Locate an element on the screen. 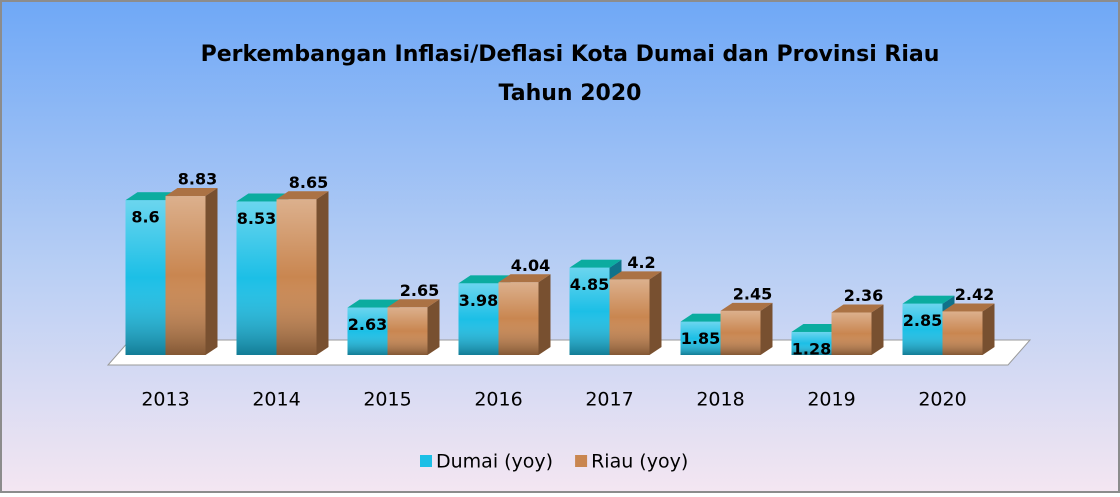  value-label: 2.85 is located at coordinates (922, 320).